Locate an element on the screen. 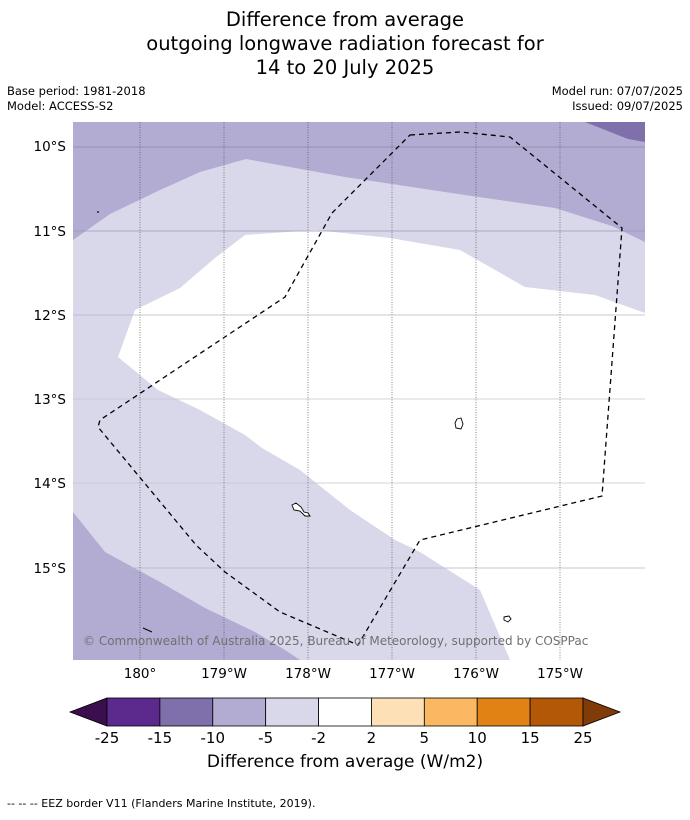  title-line-2: outgoing longwave radiation forecast for is located at coordinates (345, 43).